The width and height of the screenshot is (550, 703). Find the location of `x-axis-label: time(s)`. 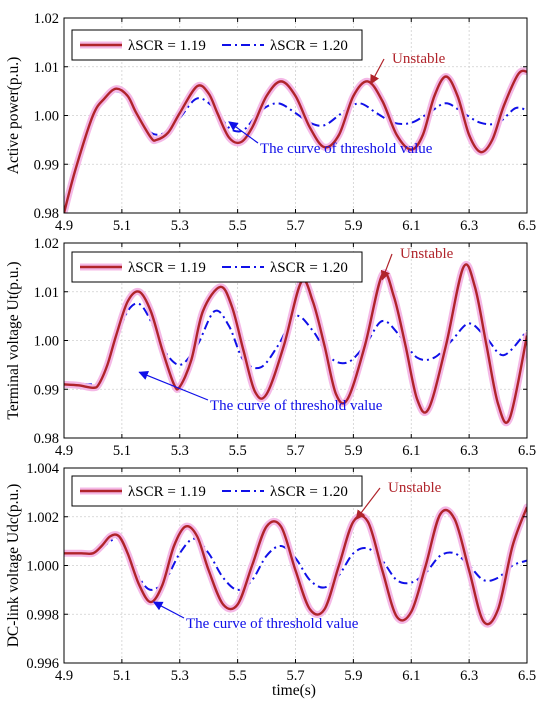

x-axis-label: time(s) is located at coordinates (294, 690).